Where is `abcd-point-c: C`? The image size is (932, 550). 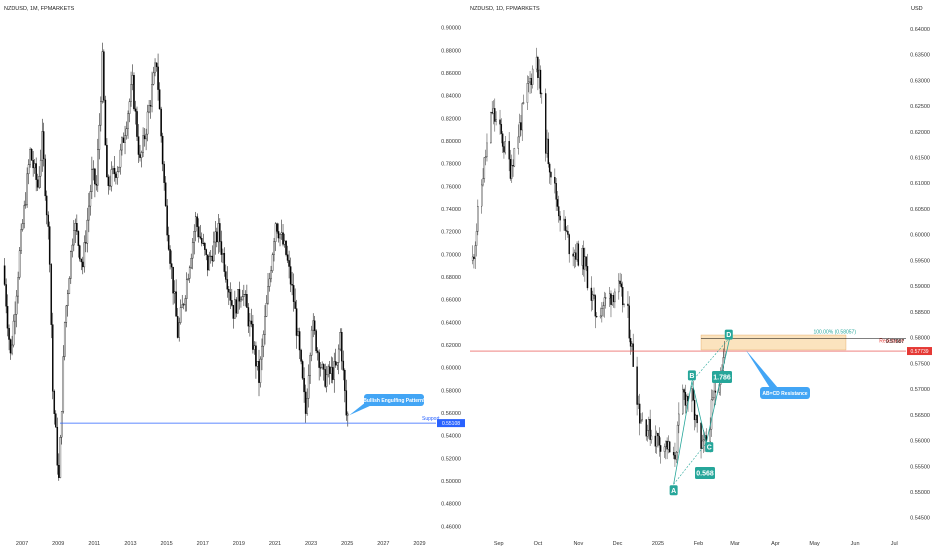 abcd-point-c: C is located at coordinates (709, 447).